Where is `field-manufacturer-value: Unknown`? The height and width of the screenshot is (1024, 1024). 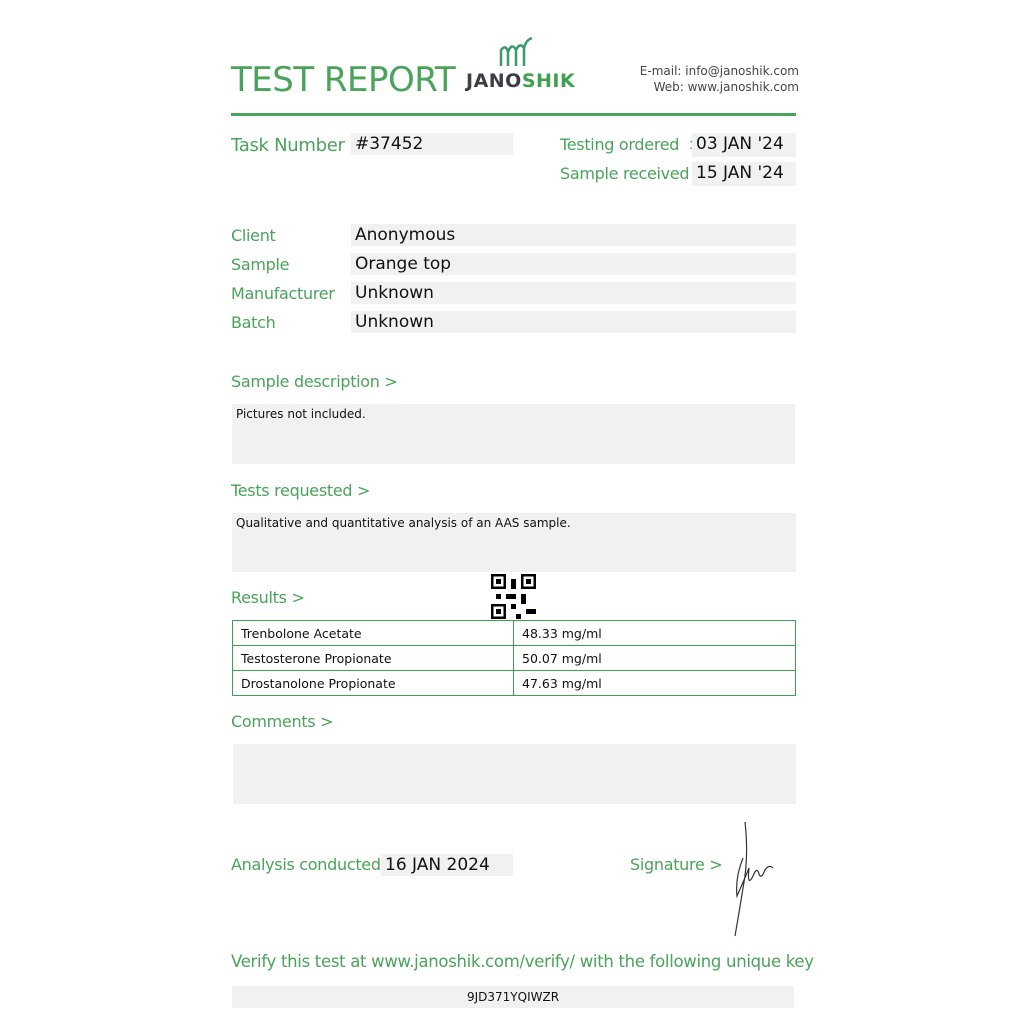
field-manufacturer-value: Unknown is located at coordinates (573, 293).